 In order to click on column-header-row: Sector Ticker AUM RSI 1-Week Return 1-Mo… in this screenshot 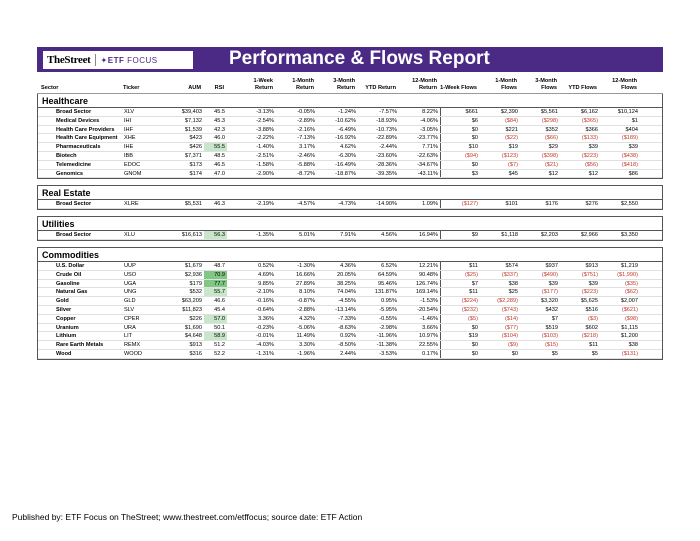, I will do `click(350, 83)`.